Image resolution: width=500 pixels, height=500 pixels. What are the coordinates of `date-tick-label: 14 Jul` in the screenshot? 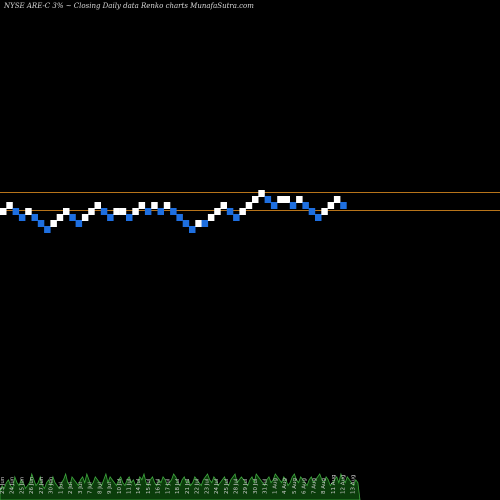 It's located at (139, 486).